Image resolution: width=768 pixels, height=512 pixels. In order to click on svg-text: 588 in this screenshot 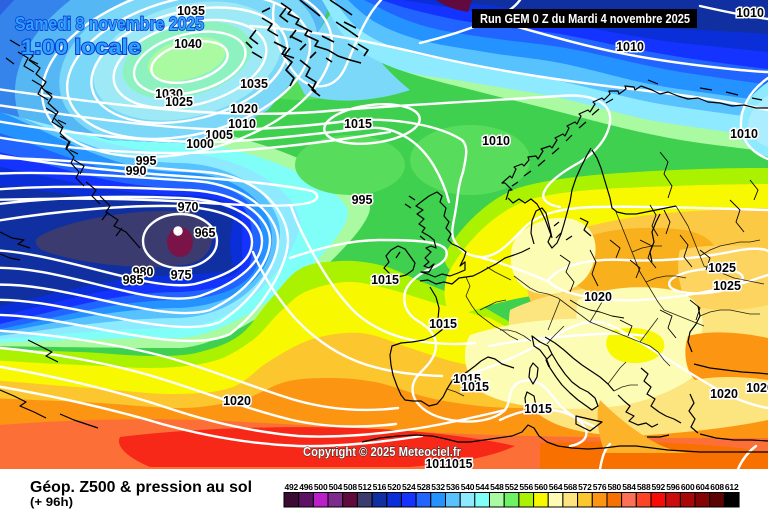, I will do `click(644, 487)`.